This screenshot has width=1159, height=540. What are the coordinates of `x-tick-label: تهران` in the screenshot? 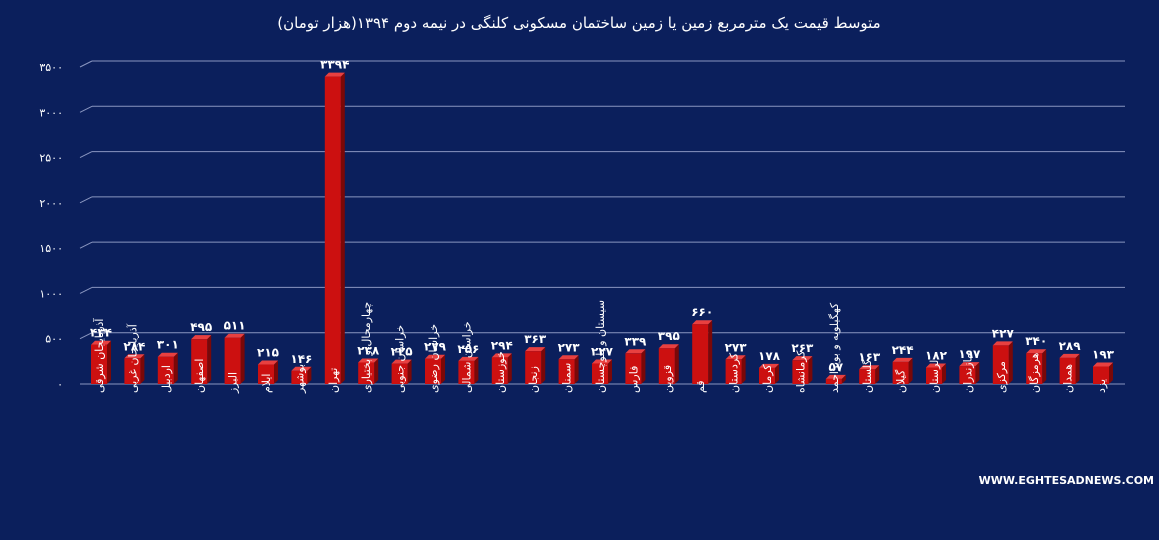 It's located at (333, 380).